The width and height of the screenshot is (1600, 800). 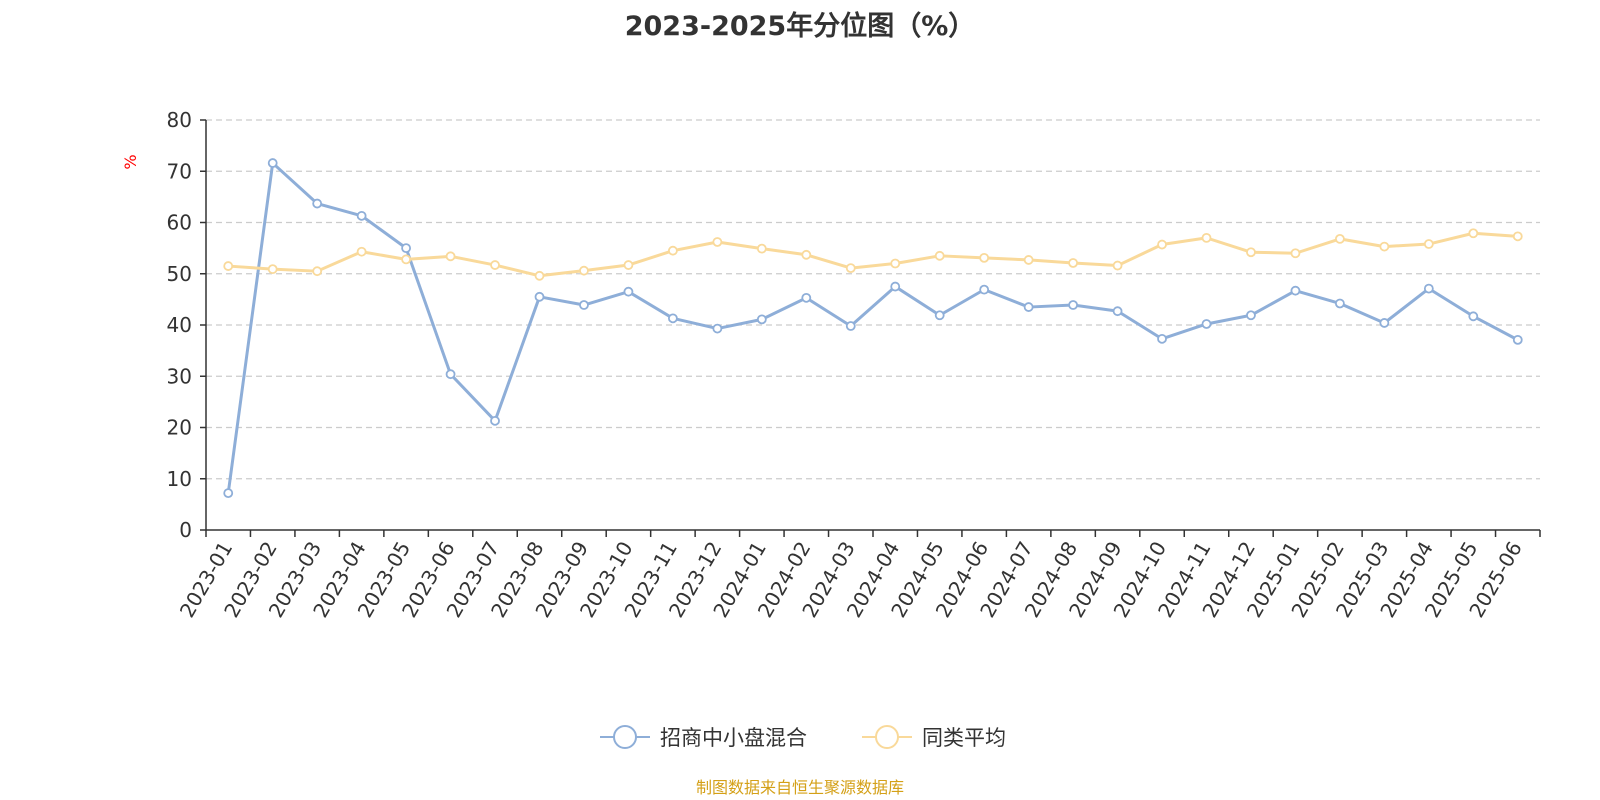 I want to click on legend-label: 同类平均, so click(x=964, y=738).